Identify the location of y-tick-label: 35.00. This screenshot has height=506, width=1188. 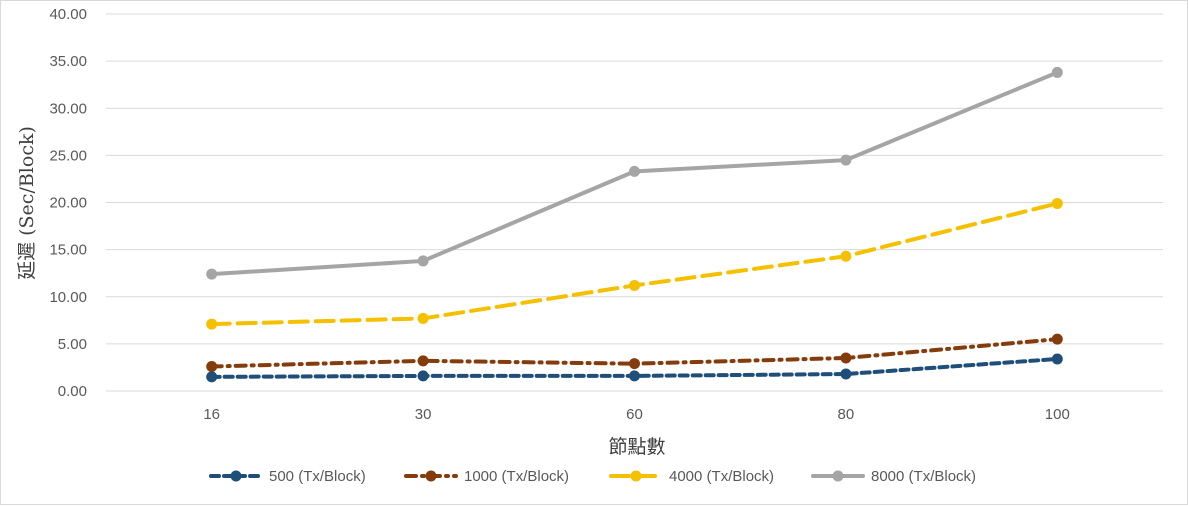
(68, 61).